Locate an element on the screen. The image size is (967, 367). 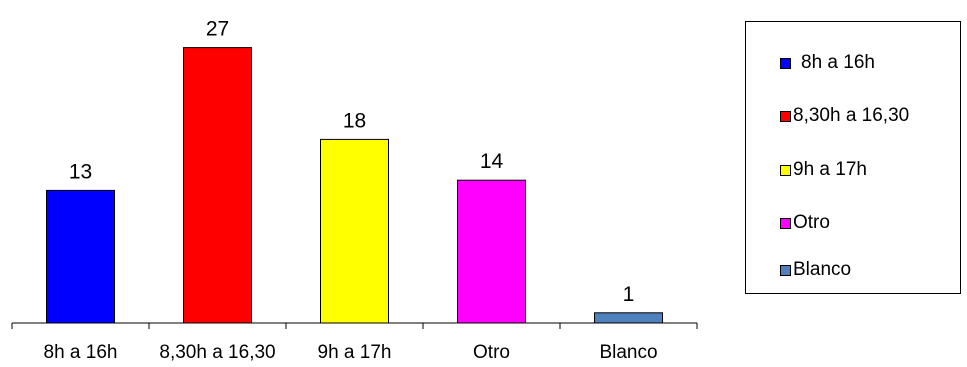
x-axis-ticks is located at coordinates (354, 326).